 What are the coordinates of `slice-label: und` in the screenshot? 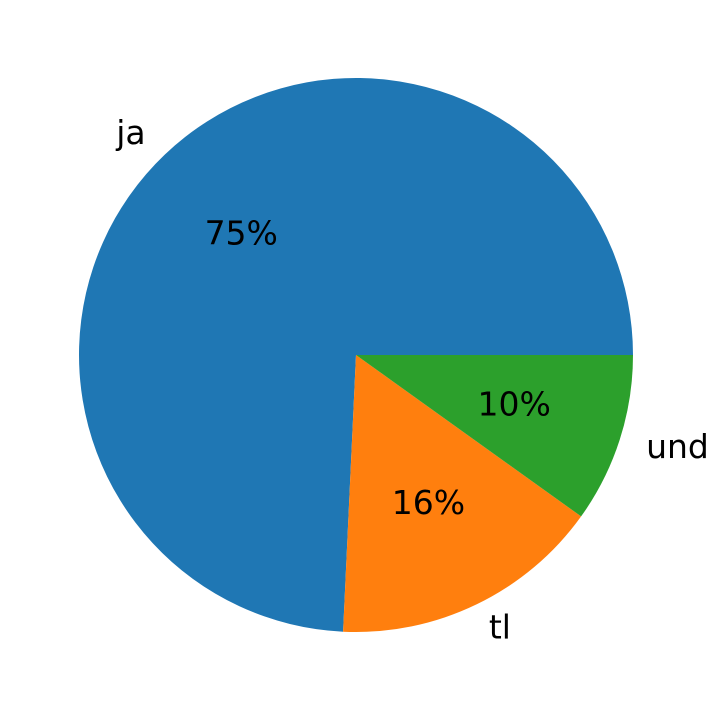 It's located at (677, 446).